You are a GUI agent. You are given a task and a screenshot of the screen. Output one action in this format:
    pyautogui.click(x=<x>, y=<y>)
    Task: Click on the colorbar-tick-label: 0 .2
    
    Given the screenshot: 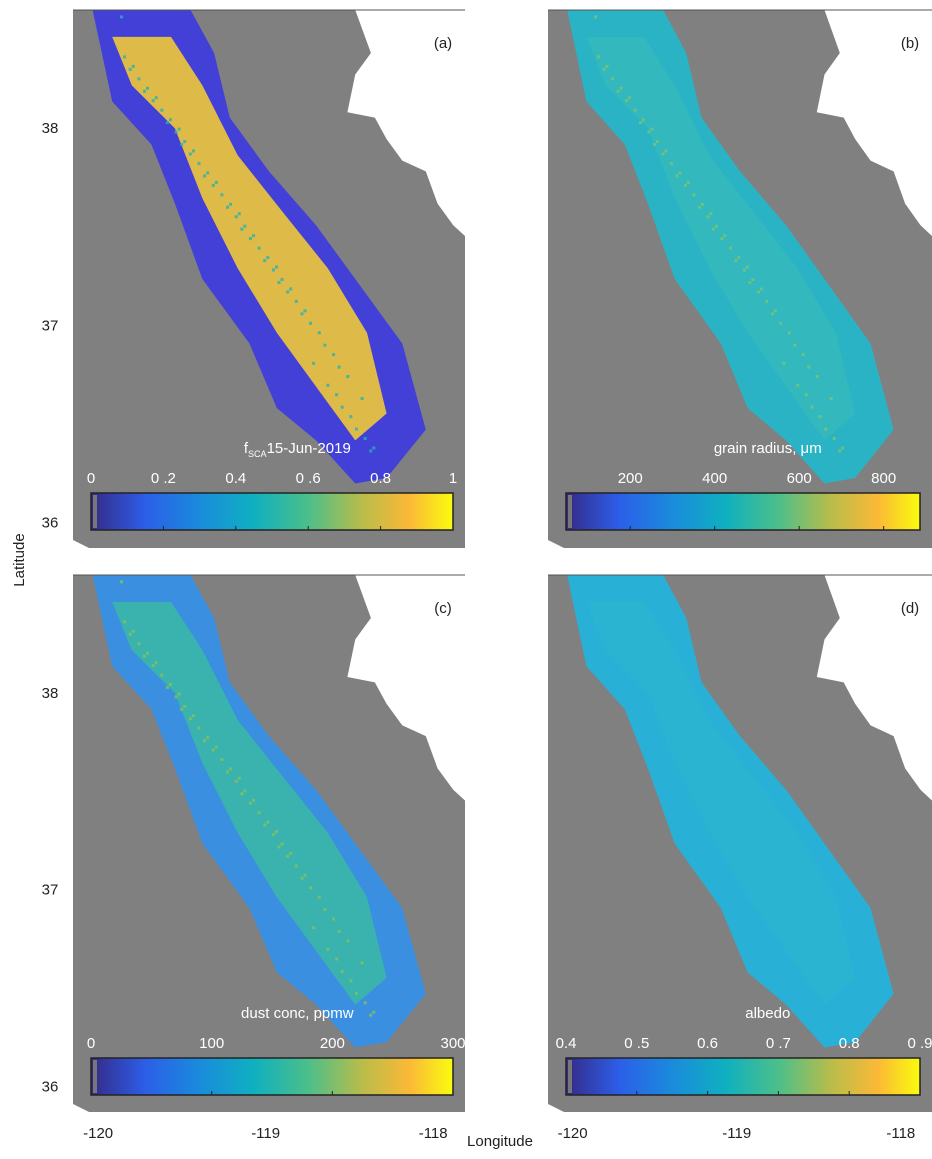 What is the action you would take?
    pyautogui.click(x=163, y=478)
    